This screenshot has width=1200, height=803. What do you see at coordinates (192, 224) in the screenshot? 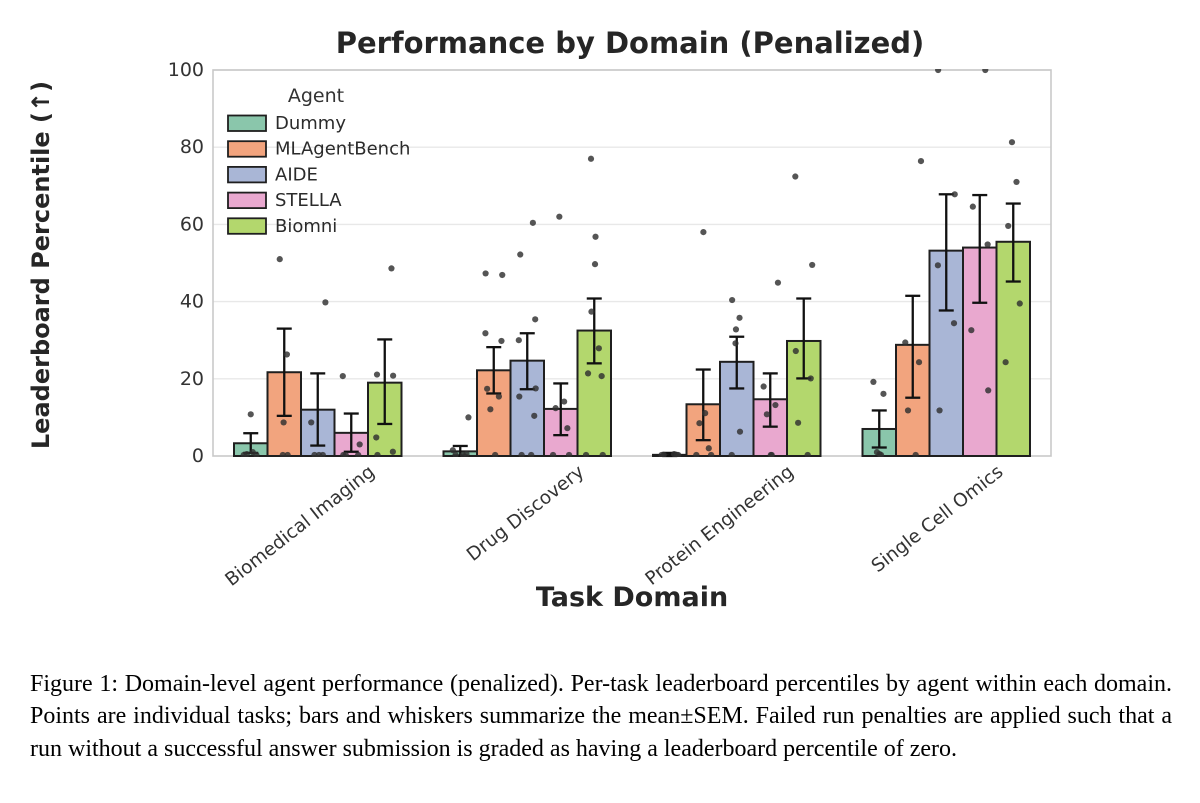
I see `y-tick-label: 60` at bounding box center [192, 224].